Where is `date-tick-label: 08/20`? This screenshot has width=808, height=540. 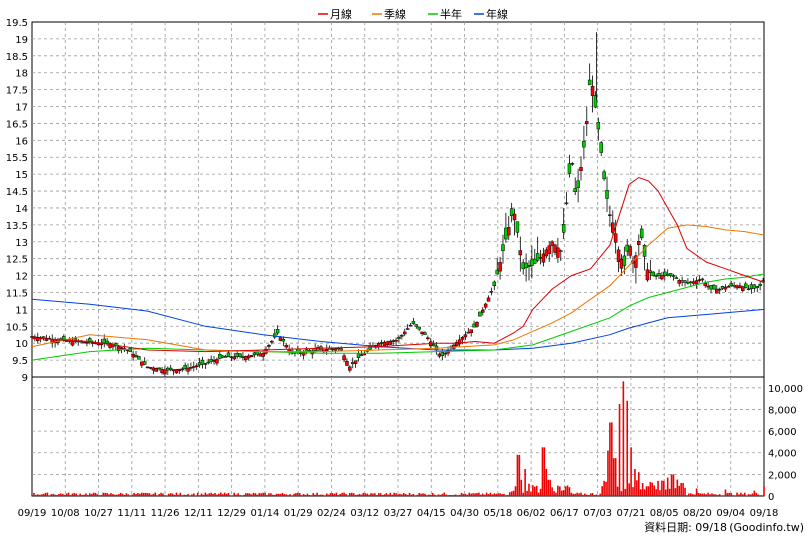 date-tick-label: 08/20 is located at coordinates (697, 513).